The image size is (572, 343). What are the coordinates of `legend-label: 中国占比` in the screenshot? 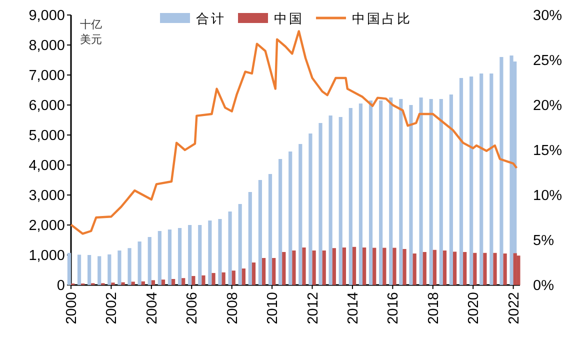 It's located at (382, 19).